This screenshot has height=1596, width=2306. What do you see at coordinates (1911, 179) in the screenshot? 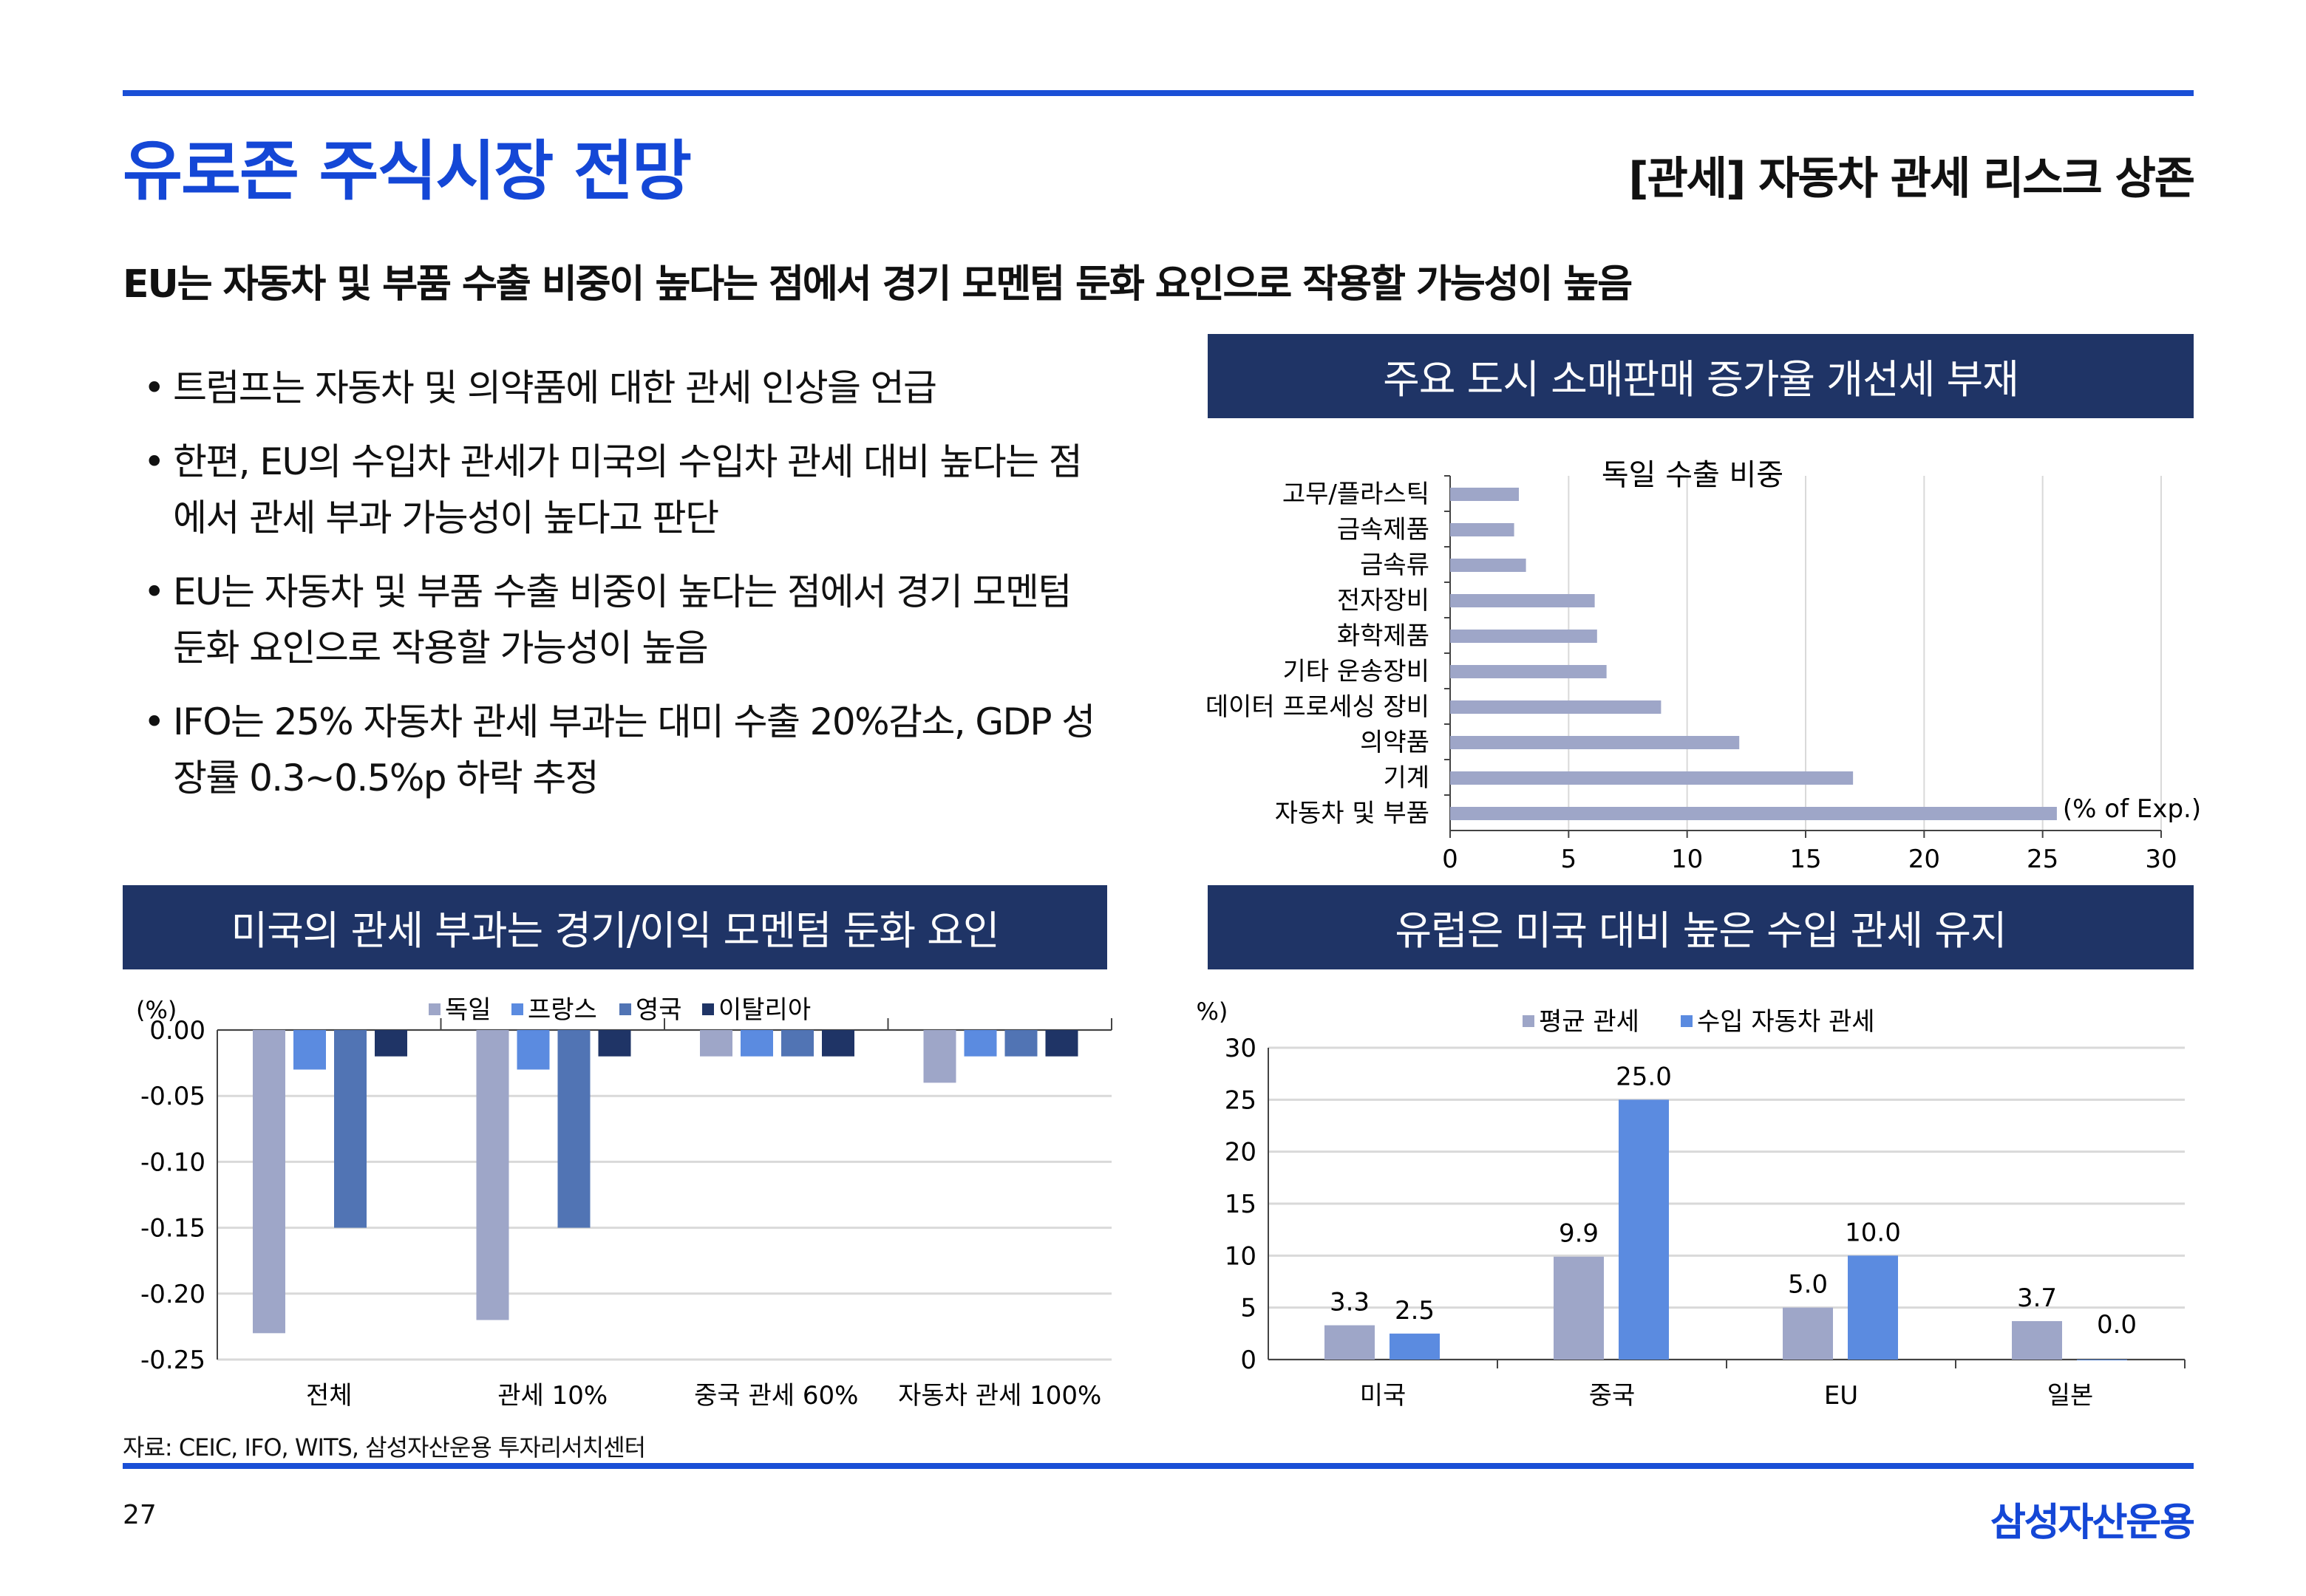
I see `section-title: [관세] 자동차 관세 리스크 상존` at bounding box center [1911, 179].